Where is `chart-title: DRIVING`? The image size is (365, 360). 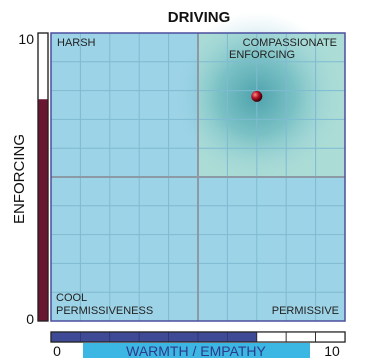
chart-title: DRIVING is located at coordinates (199, 17).